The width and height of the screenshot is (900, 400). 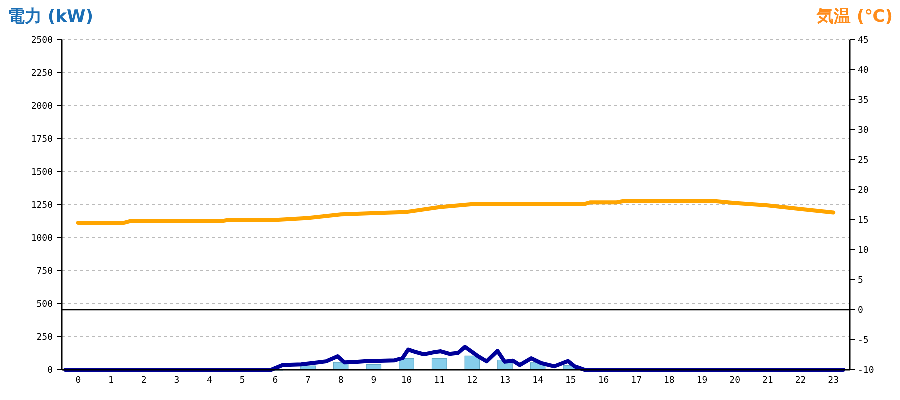 What do you see at coordinates (854, 17) in the screenshot?
I see `y2-axis-title: 気温 (℃)` at bounding box center [854, 17].